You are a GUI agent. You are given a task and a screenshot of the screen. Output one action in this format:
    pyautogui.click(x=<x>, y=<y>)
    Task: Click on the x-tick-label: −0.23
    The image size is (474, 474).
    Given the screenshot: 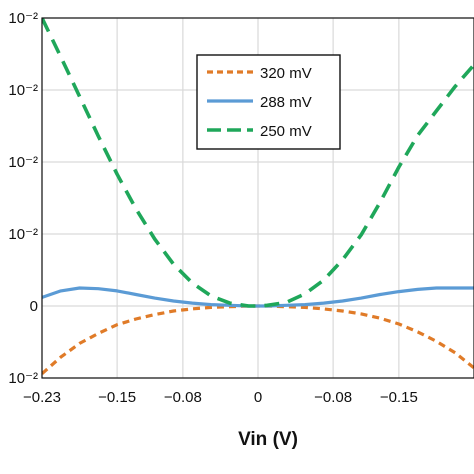 What is the action you would take?
    pyautogui.click(x=42, y=397)
    